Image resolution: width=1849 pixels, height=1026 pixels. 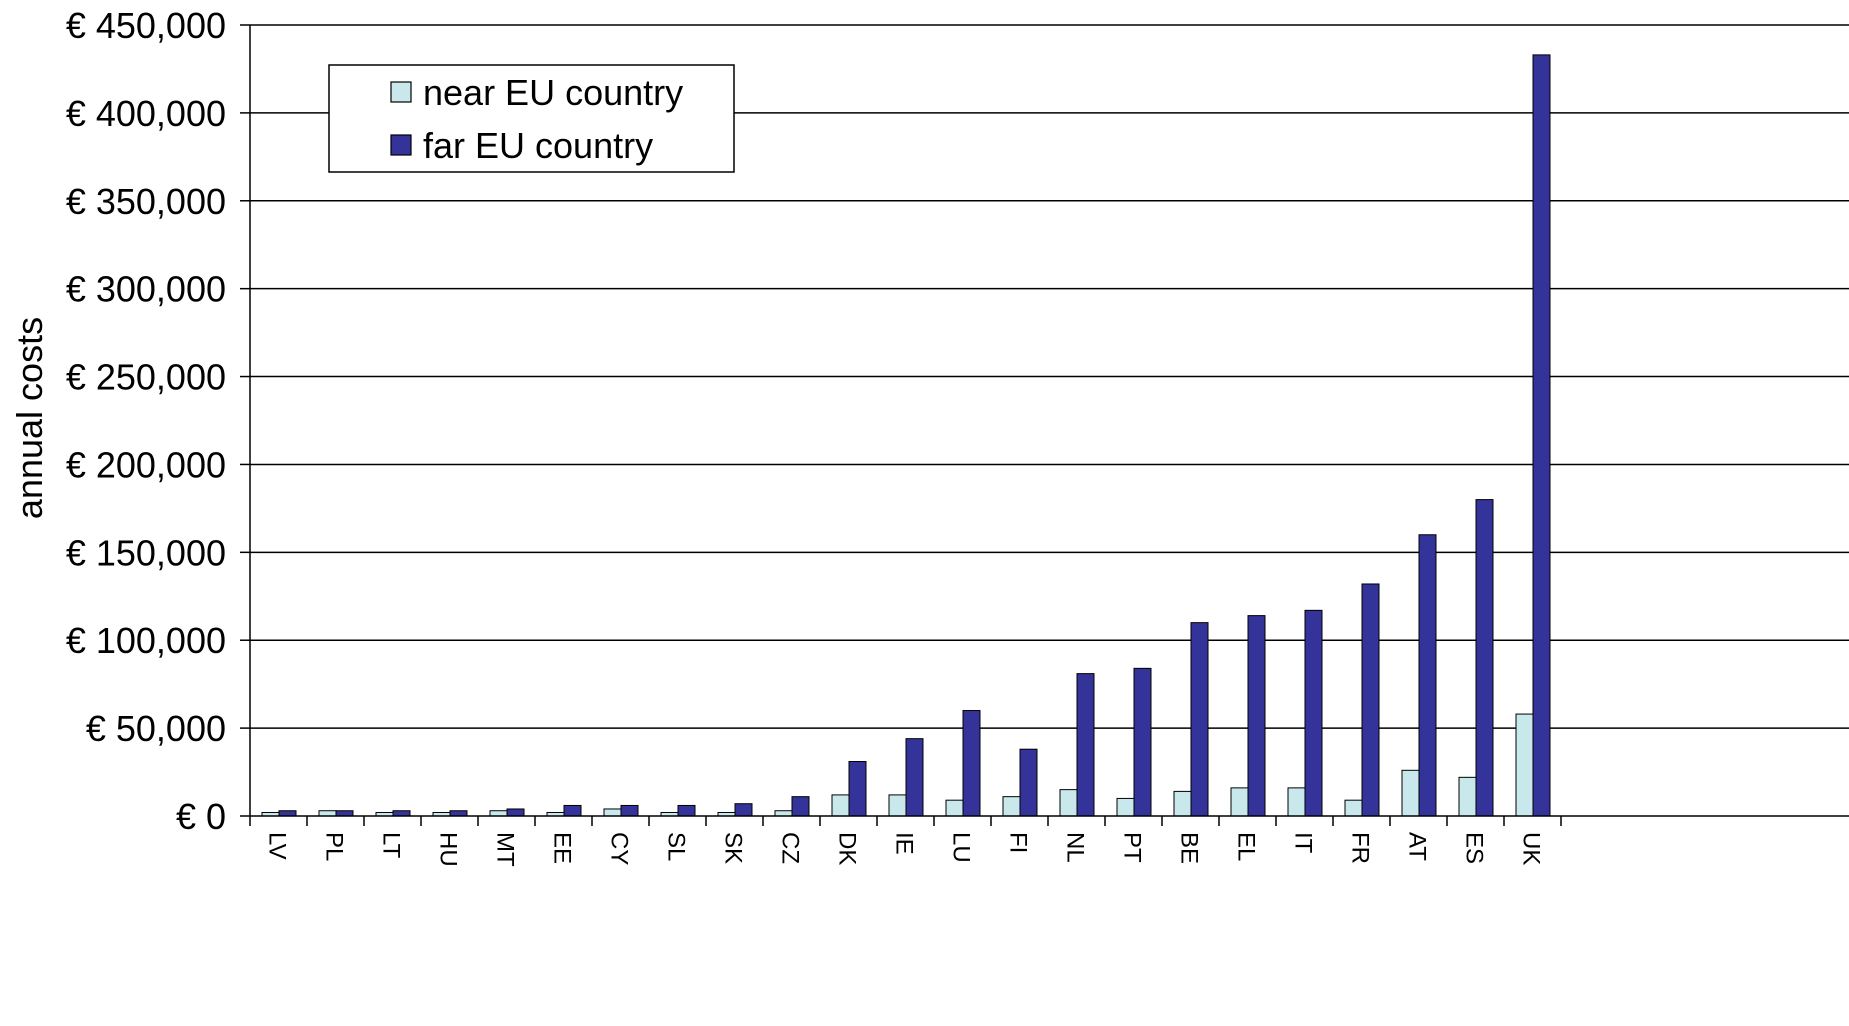 I want to click on bar-far-cz, so click(x=800, y=806).